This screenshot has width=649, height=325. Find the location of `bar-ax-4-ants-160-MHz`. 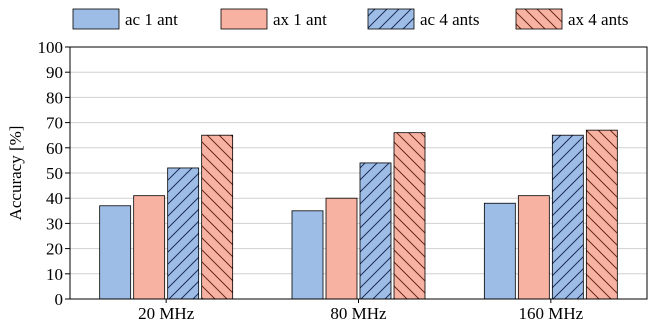

bar-ax-4-ants-160-MHz is located at coordinates (601, 214).